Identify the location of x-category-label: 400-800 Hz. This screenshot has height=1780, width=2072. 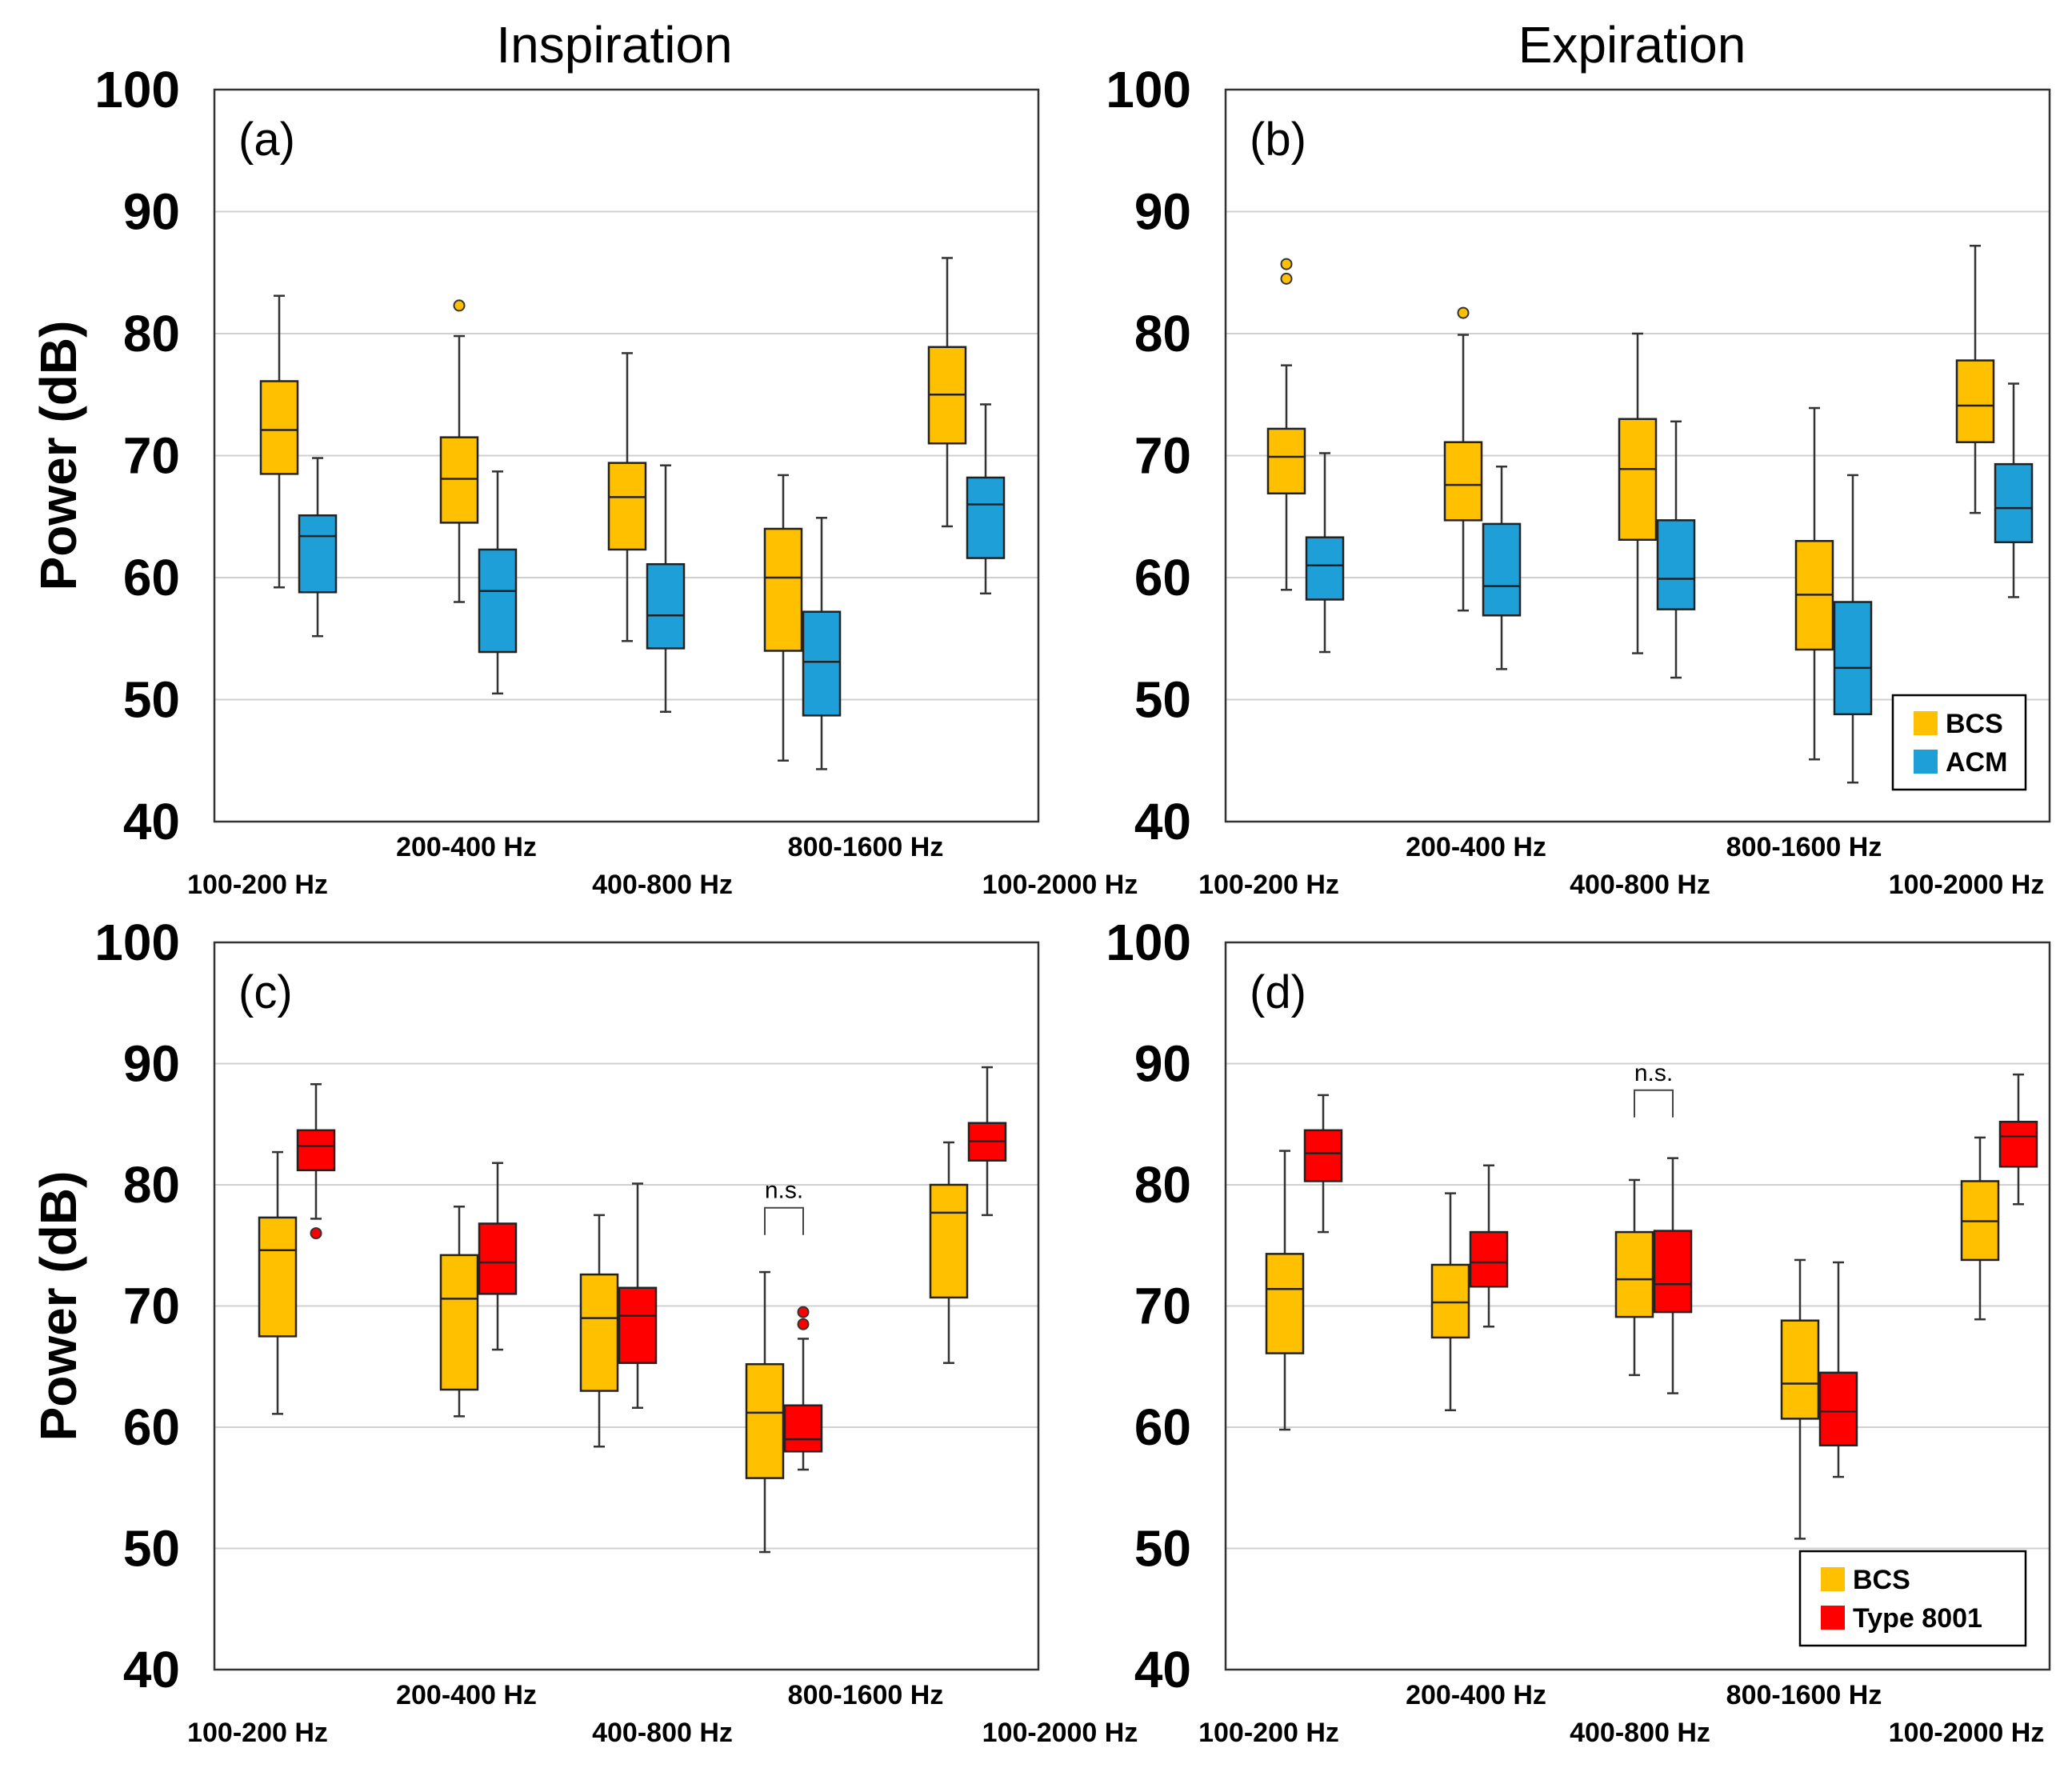
(662, 885).